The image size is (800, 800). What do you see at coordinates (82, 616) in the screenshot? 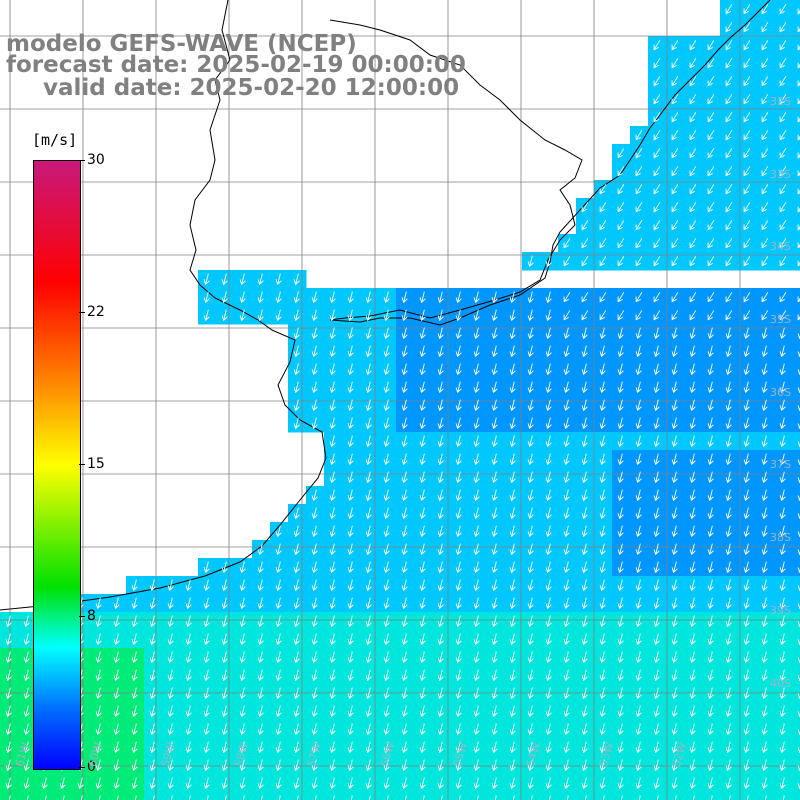
I see `colorbar-tick` at bounding box center [82, 616].